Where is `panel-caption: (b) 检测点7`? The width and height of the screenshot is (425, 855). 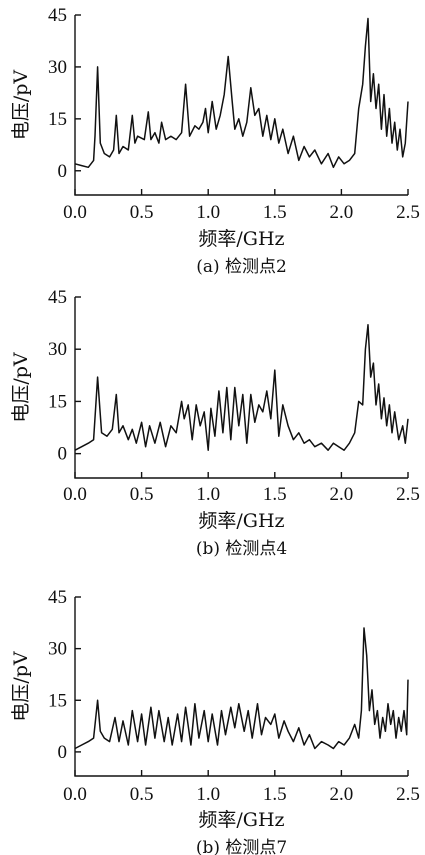 panel-caption: (b) 检测点7 is located at coordinates (241, 846).